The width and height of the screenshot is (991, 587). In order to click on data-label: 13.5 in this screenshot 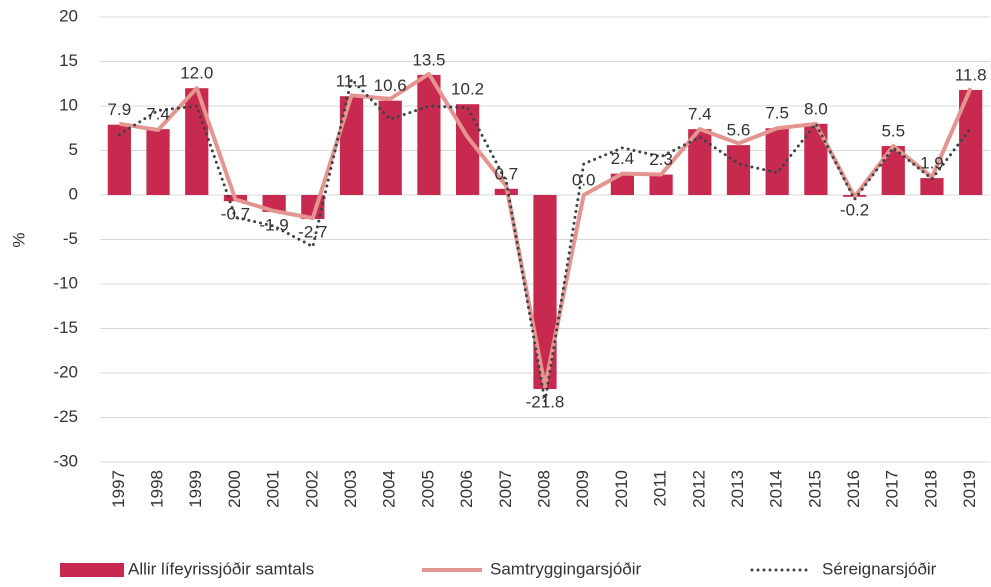, I will do `click(428, 59)`.